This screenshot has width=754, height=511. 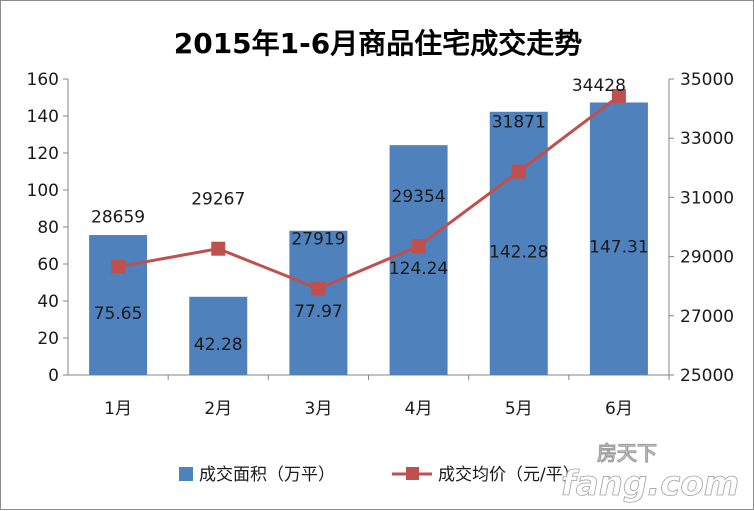 I want to click on x-tick-label: 6月, so click(x=619, y=409).